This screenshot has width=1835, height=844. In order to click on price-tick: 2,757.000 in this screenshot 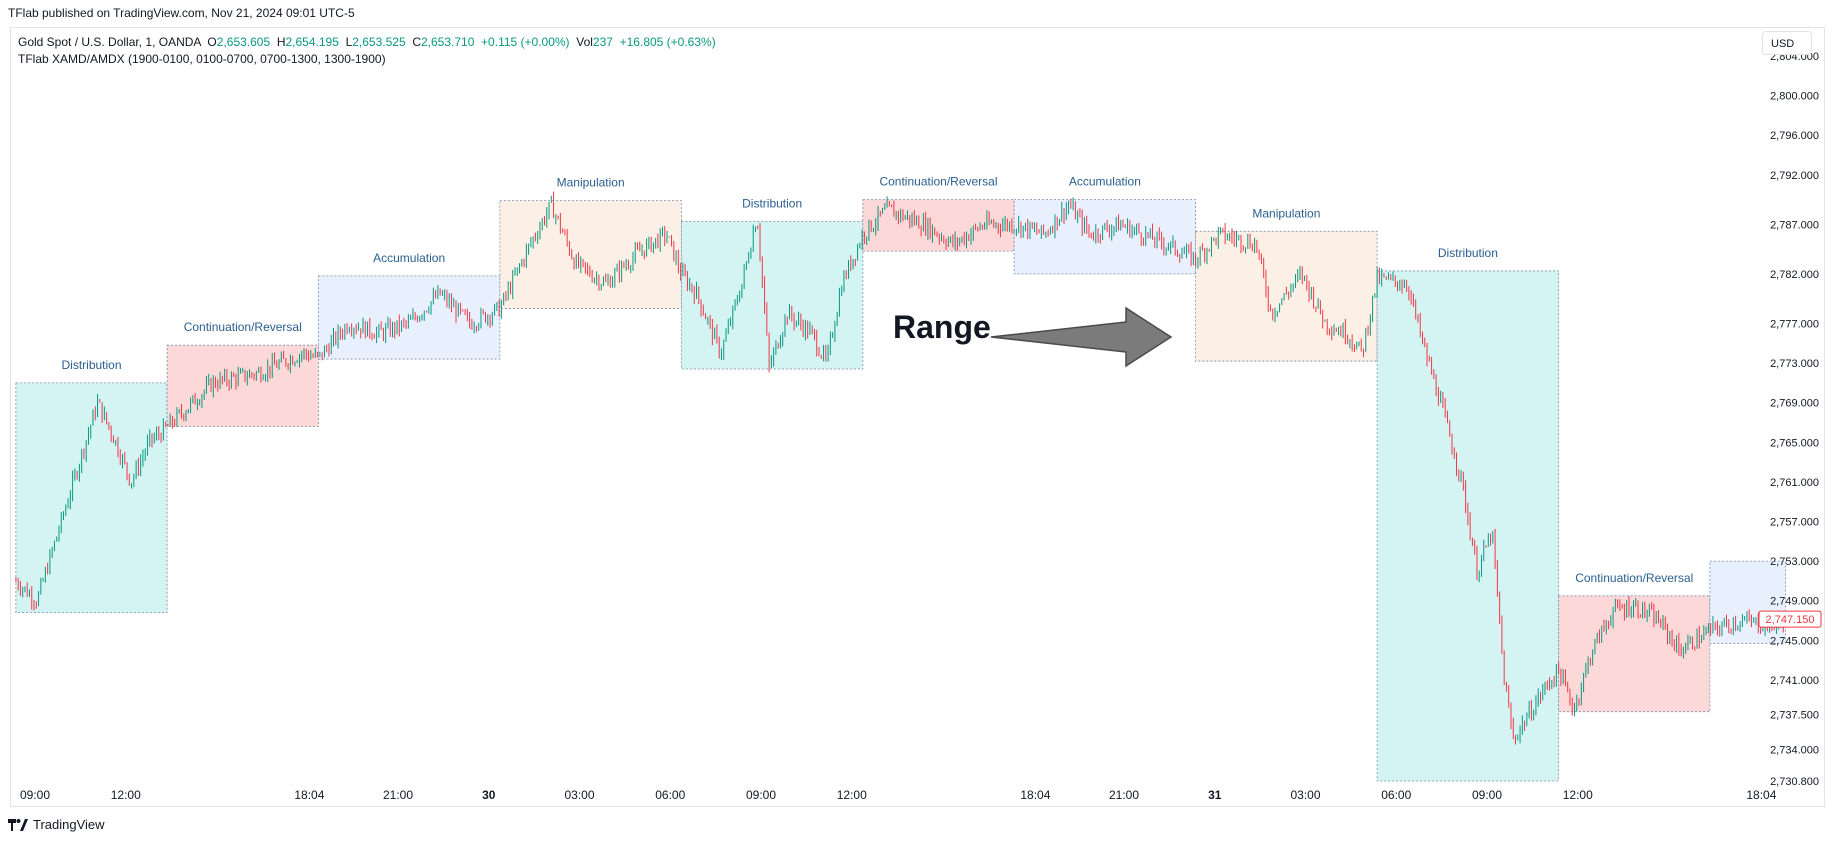, I will do `click(1794, 523)`.